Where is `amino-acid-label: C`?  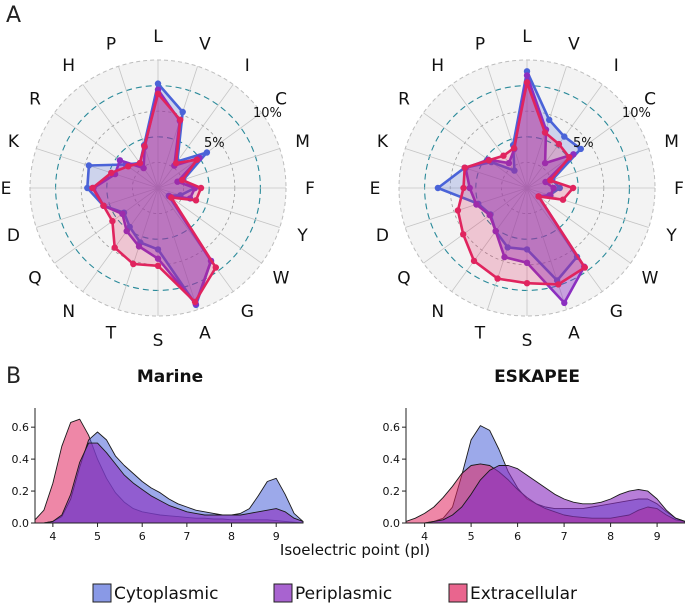 amino-acid-label: C is located at coordinates (281, 100).